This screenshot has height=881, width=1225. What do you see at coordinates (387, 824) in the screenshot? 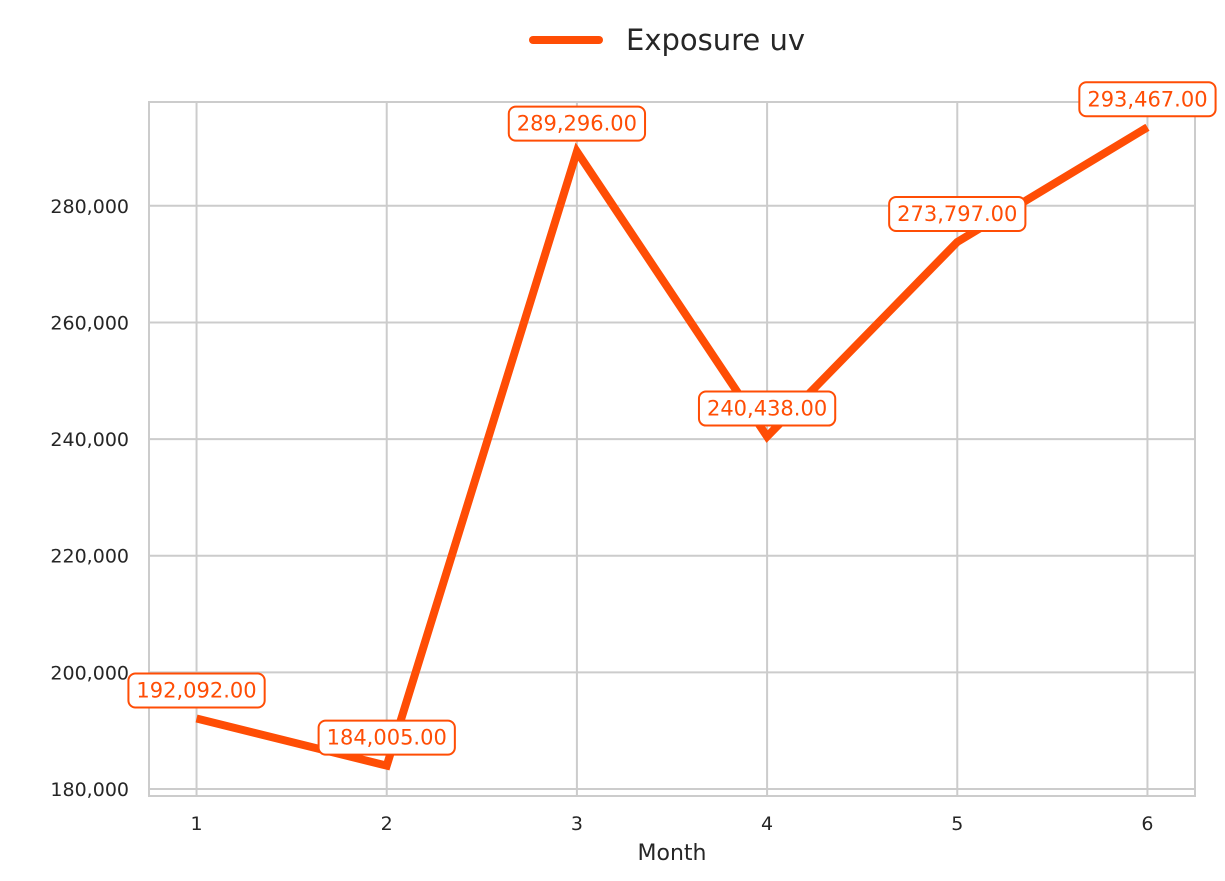
I see `x-tick-label: 2` at bounding box center [387, 824].